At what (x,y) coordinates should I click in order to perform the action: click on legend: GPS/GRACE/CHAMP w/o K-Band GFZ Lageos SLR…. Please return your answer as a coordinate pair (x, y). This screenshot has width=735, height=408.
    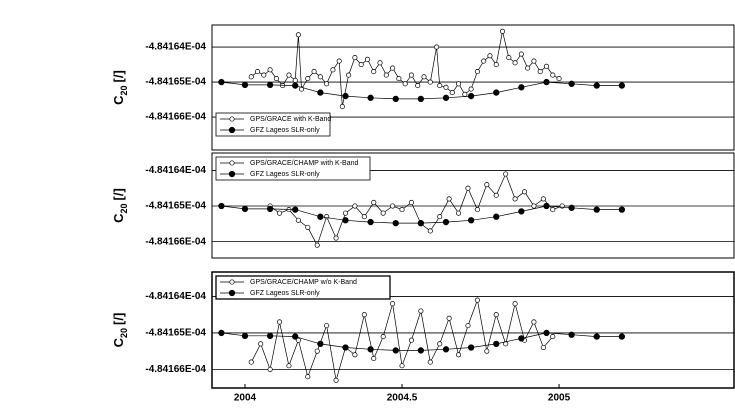
    Looking at the image, I should click on (303, 287).